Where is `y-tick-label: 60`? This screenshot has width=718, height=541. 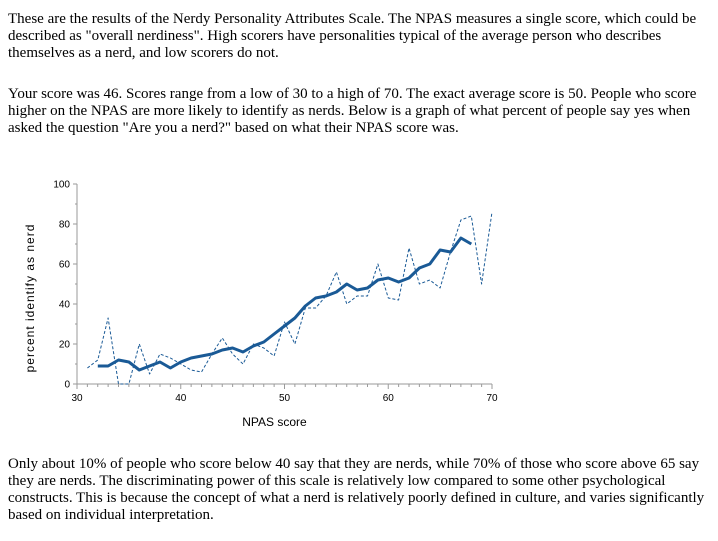 y-tick-label: 60 is located at coordinates (65, 265).